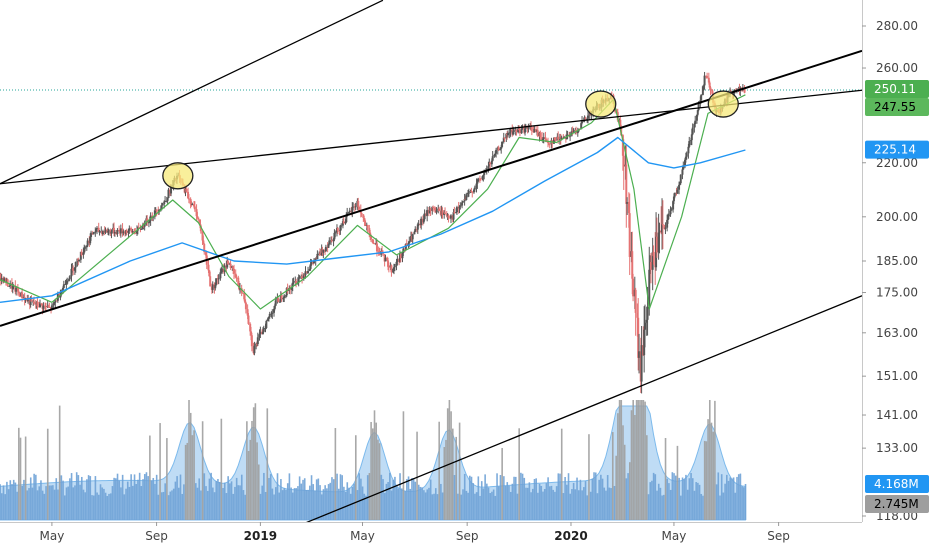 This screenshot has width=932, height=550. Describe the element at coordinates (897, 293) in the screenshot. I see `y-tick-label: 175.00` at that location.